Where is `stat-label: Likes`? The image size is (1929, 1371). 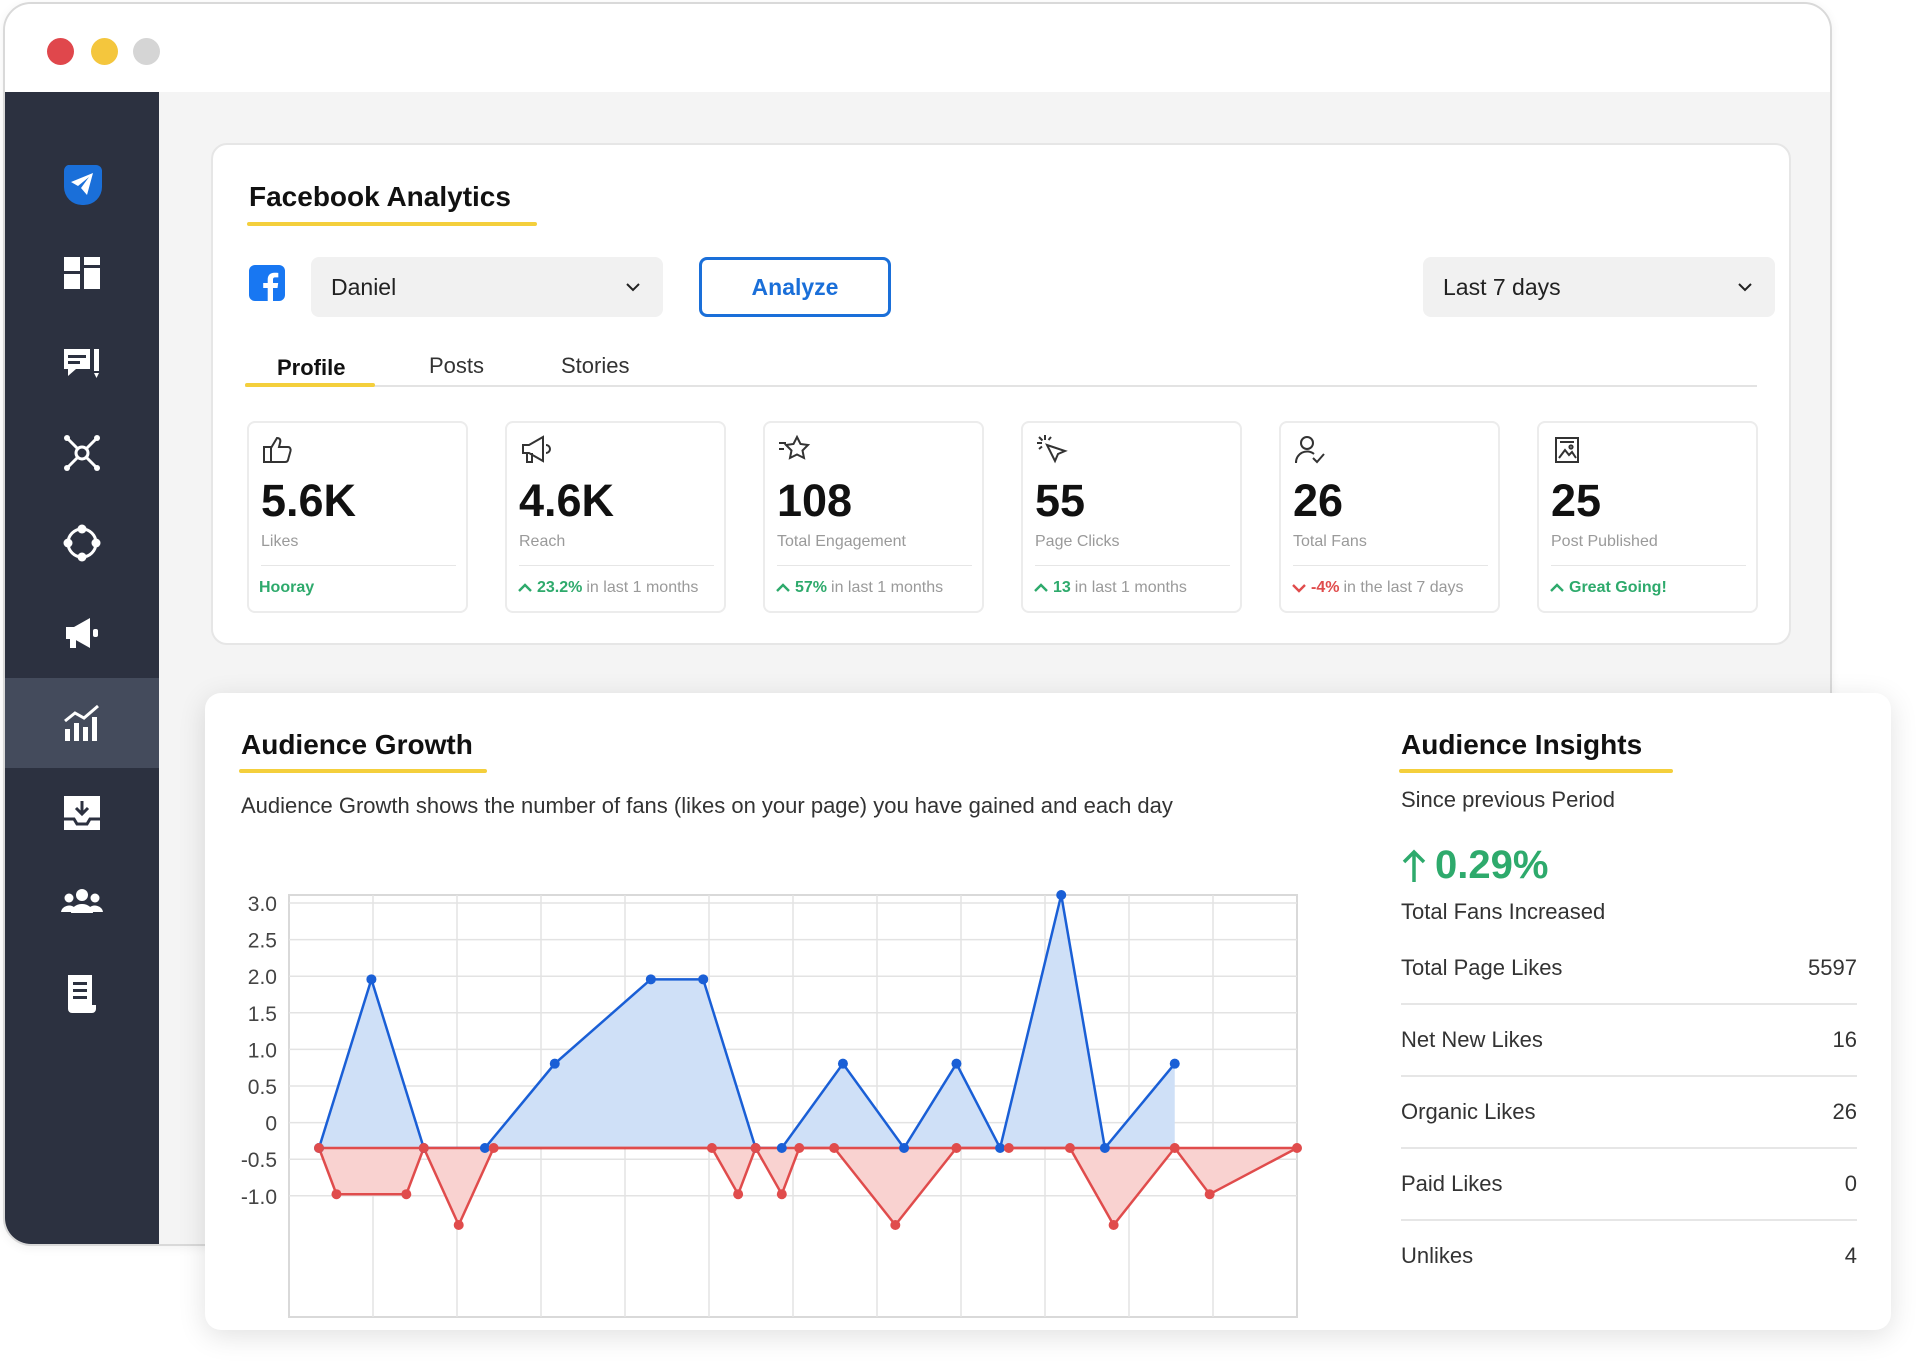 stat-label: Likes is located at coordinates (280, 541).